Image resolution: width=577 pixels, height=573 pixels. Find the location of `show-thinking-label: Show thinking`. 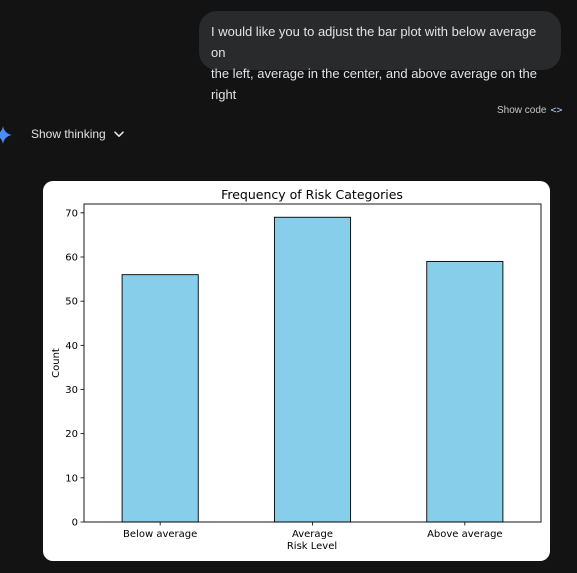

show-thinking-label: Show thinking is located at coordinates (68, 134).